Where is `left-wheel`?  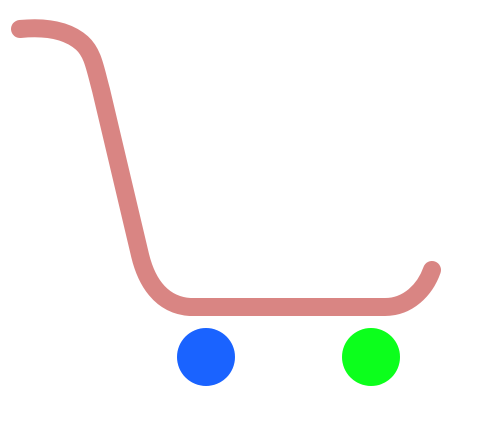
left-wheel is located at coordinates (206, 357).